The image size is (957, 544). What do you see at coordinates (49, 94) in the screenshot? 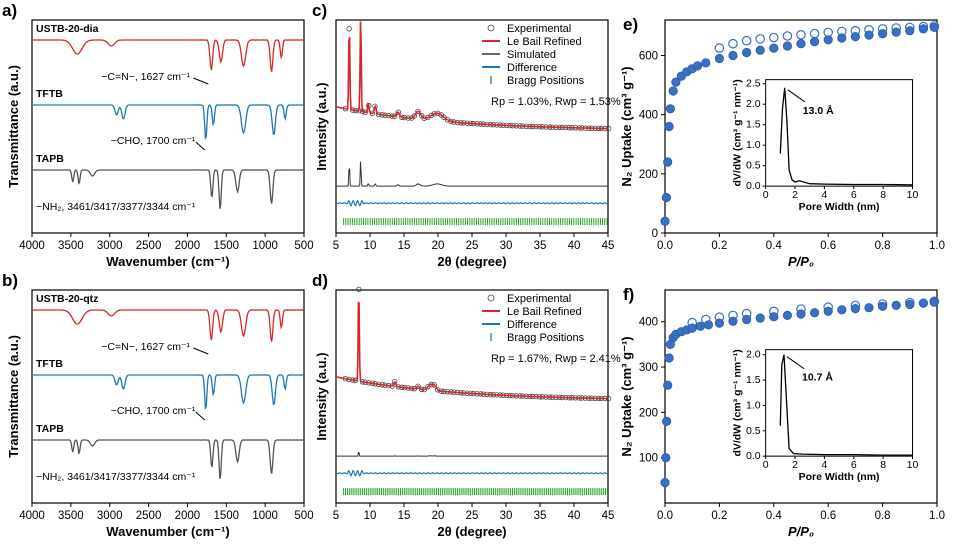
I see `ir-trace-label: TFTB` at bounding box center [49, 94].